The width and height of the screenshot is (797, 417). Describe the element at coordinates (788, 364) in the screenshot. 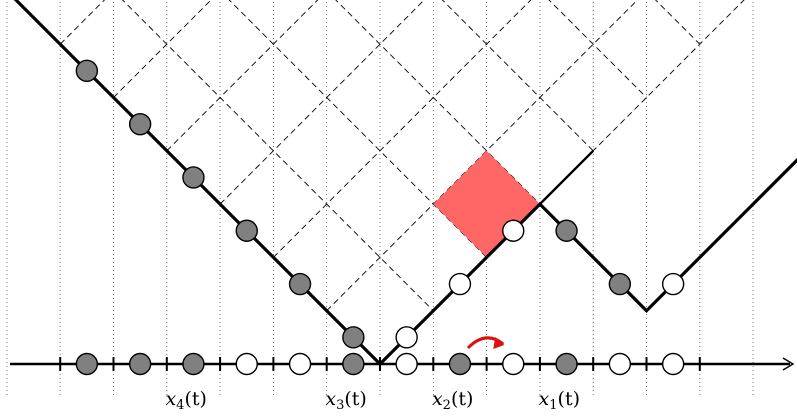

I see `axis-arrowhead-icon` at that location.